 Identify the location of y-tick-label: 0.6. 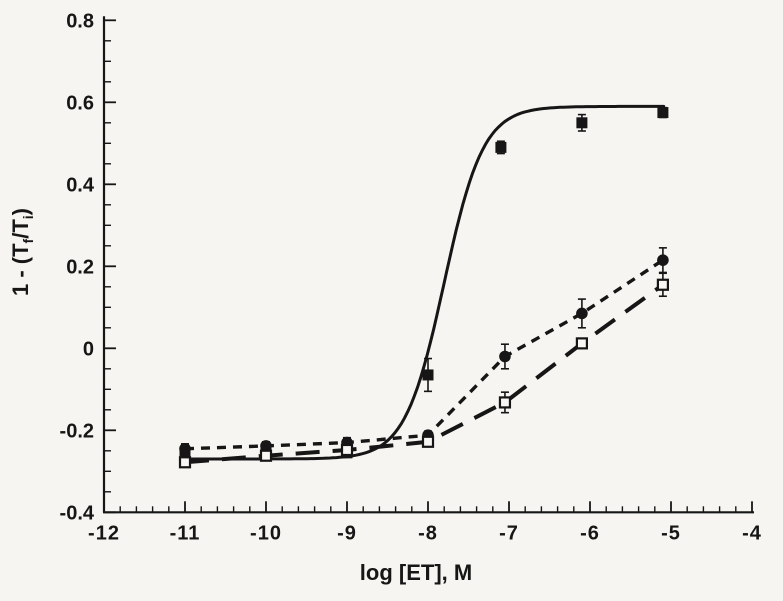
(80, 103).